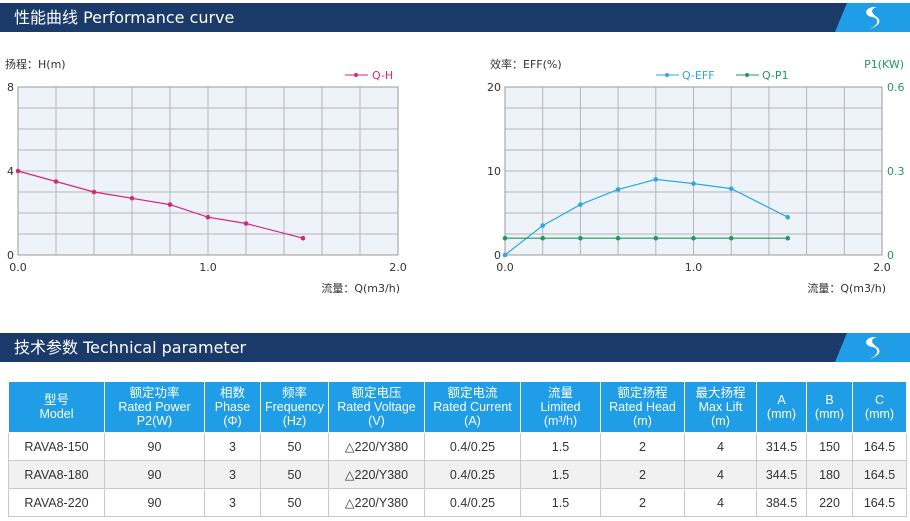 The width and height of the screenshot is (910, 521). I want to click on chart-legend: Q-H, so click(369, 75).